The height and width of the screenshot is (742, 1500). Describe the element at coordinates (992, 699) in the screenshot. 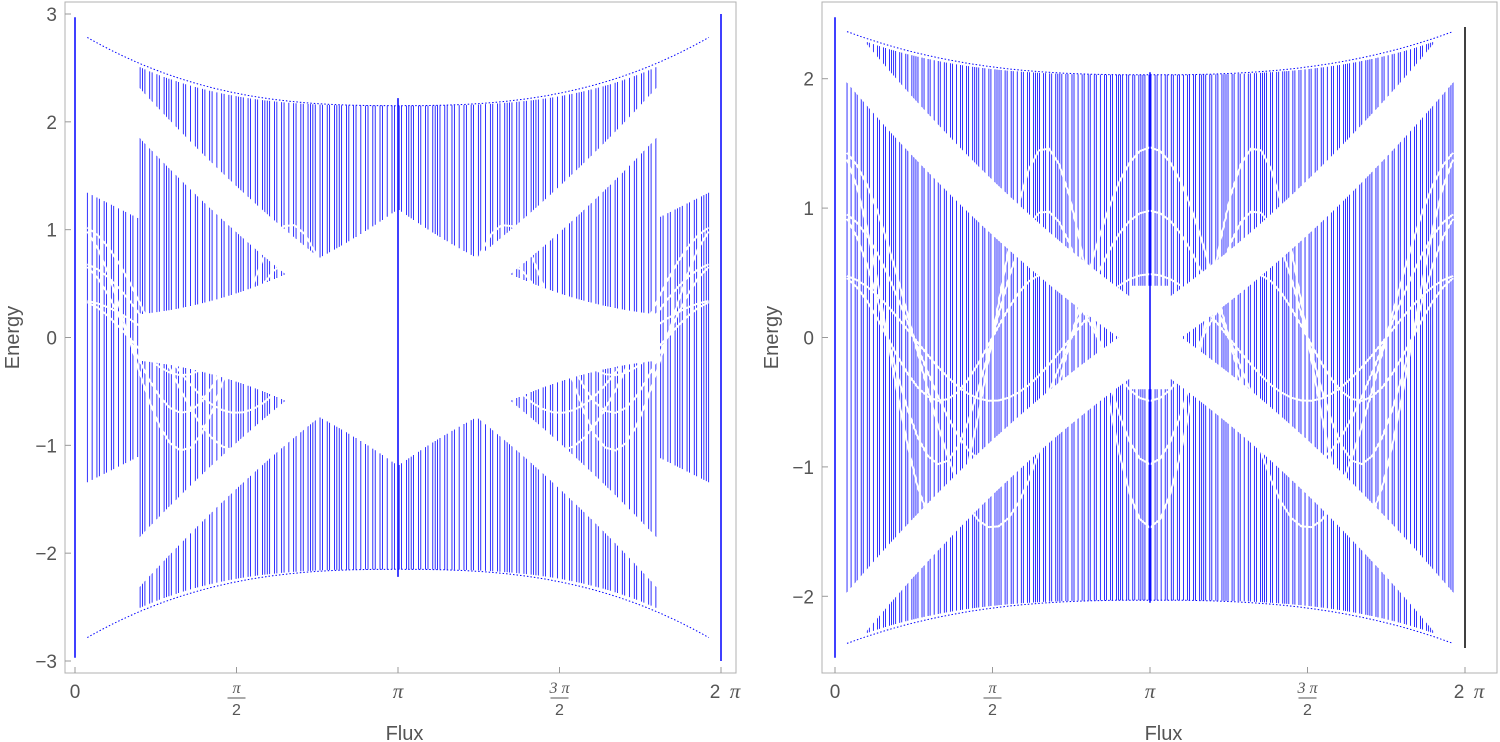

I see `chart-right-xtick-label: π2` at that location.